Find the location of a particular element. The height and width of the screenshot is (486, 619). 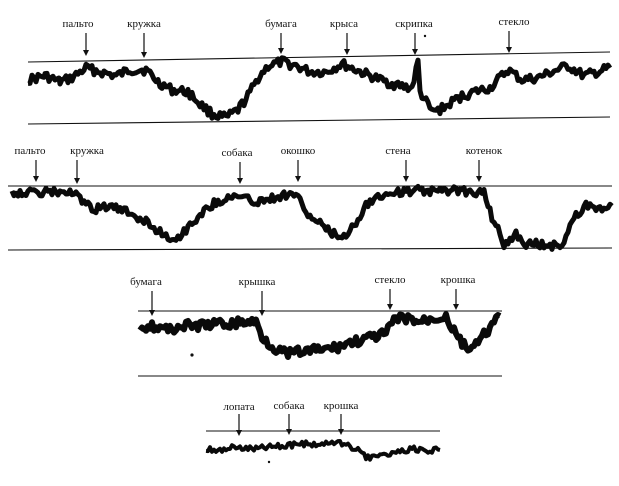

recording-3-label-4: крошка is located at coordinates (458, 280).